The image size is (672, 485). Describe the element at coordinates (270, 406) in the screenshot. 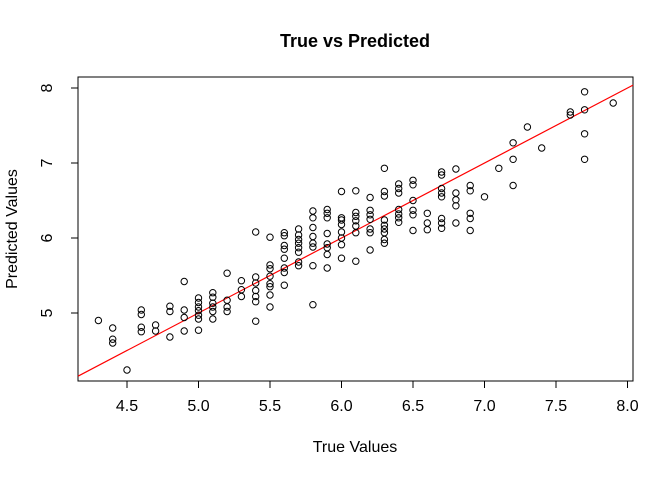

I see `x-tick-label: 5.5` at that location.